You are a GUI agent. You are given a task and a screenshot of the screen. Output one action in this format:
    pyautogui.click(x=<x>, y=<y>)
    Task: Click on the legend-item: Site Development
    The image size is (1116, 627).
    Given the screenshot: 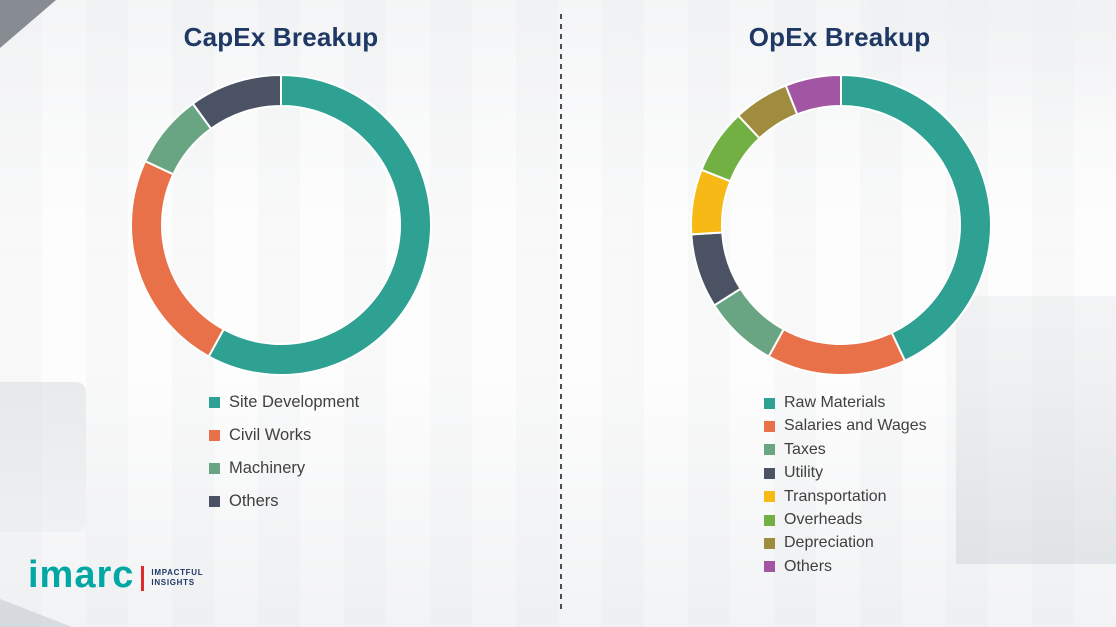 What is the action you would take?
    pyautogui.click(x=284, y=402)
    